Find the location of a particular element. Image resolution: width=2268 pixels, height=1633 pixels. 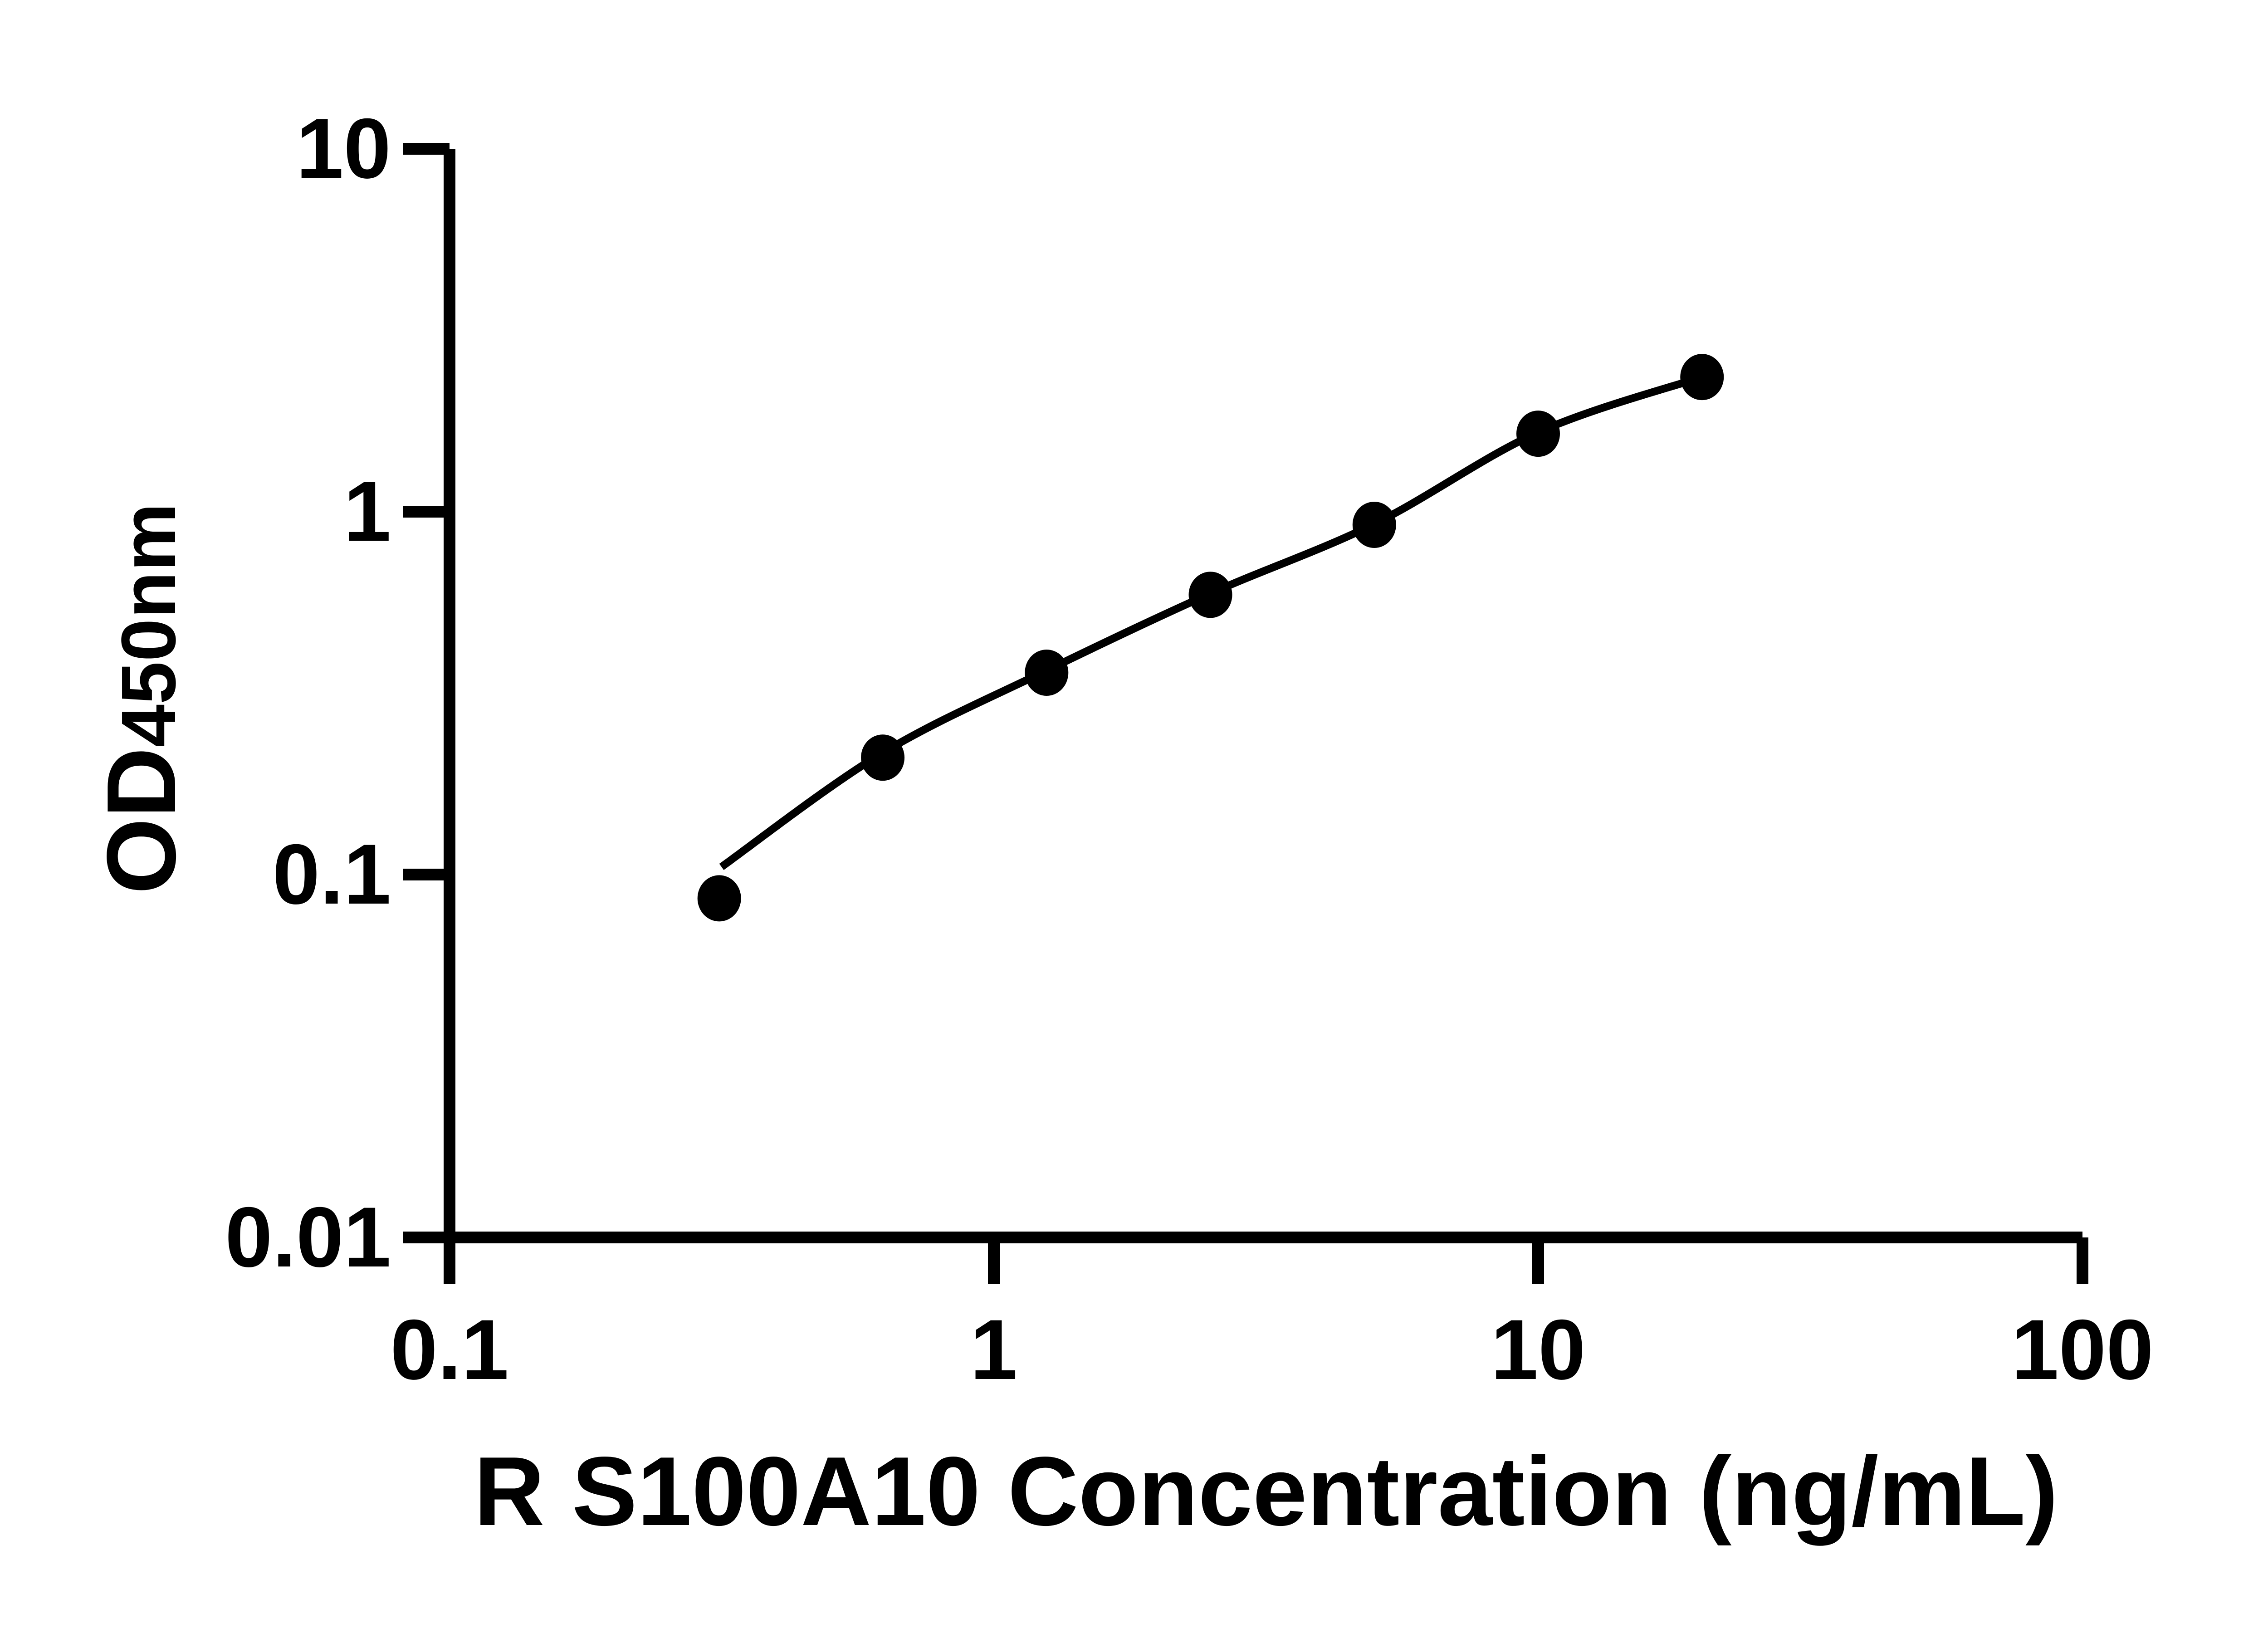

fit-curve-line is located at coordinates (1211, 621).